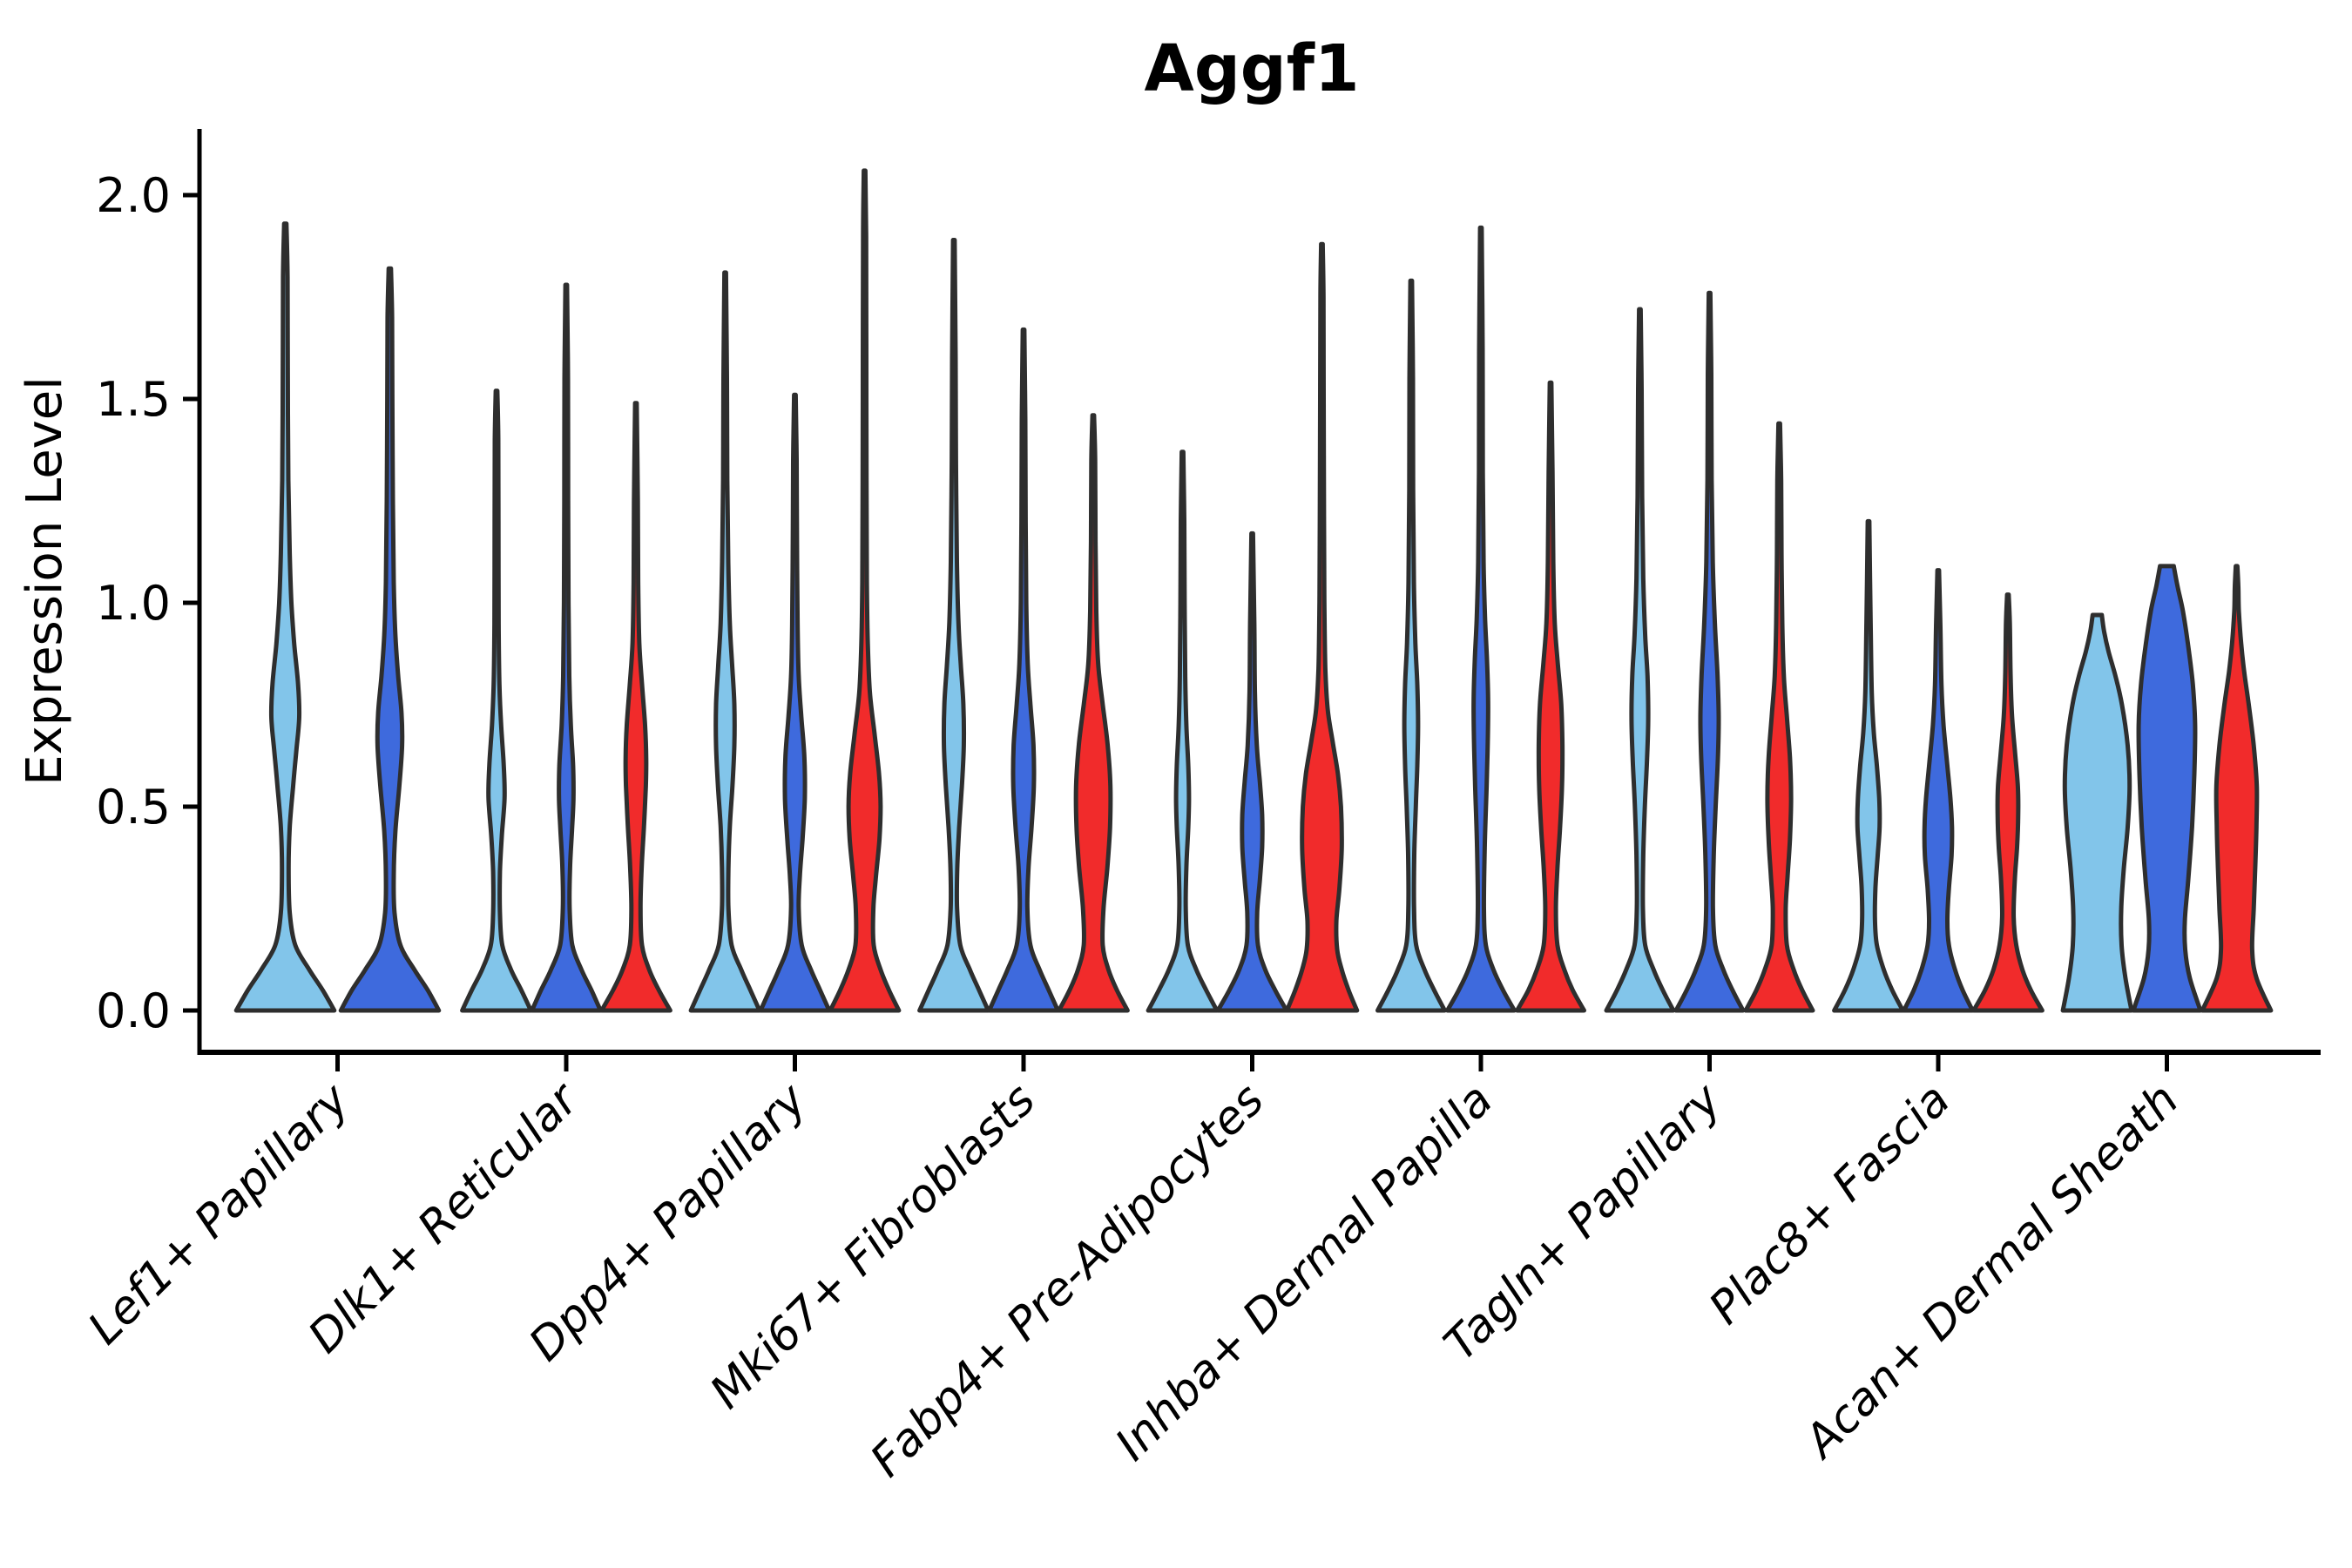  What do you see at coordinates (1252, 68) in the screenshot?
I see `chart-title: Aggf1` at bounding box center [1252, 68].